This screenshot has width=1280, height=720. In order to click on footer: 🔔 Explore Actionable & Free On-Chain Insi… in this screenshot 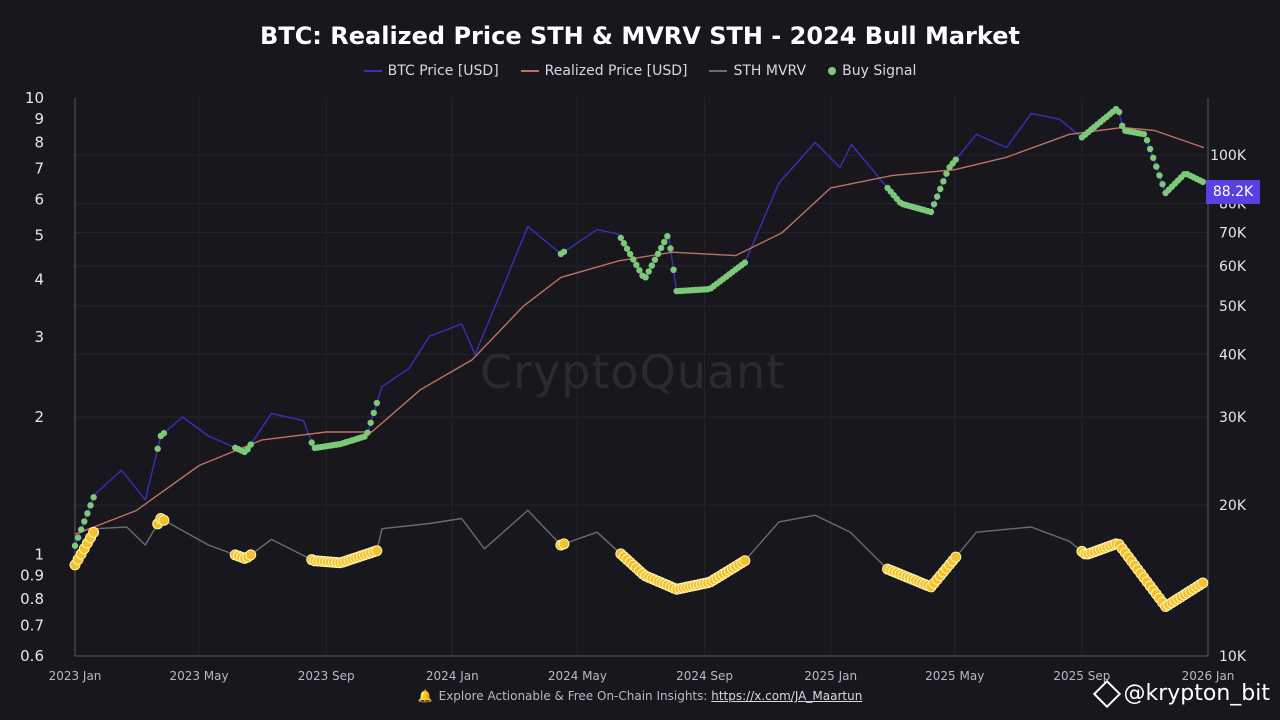, I will do `click(640, 696)`.